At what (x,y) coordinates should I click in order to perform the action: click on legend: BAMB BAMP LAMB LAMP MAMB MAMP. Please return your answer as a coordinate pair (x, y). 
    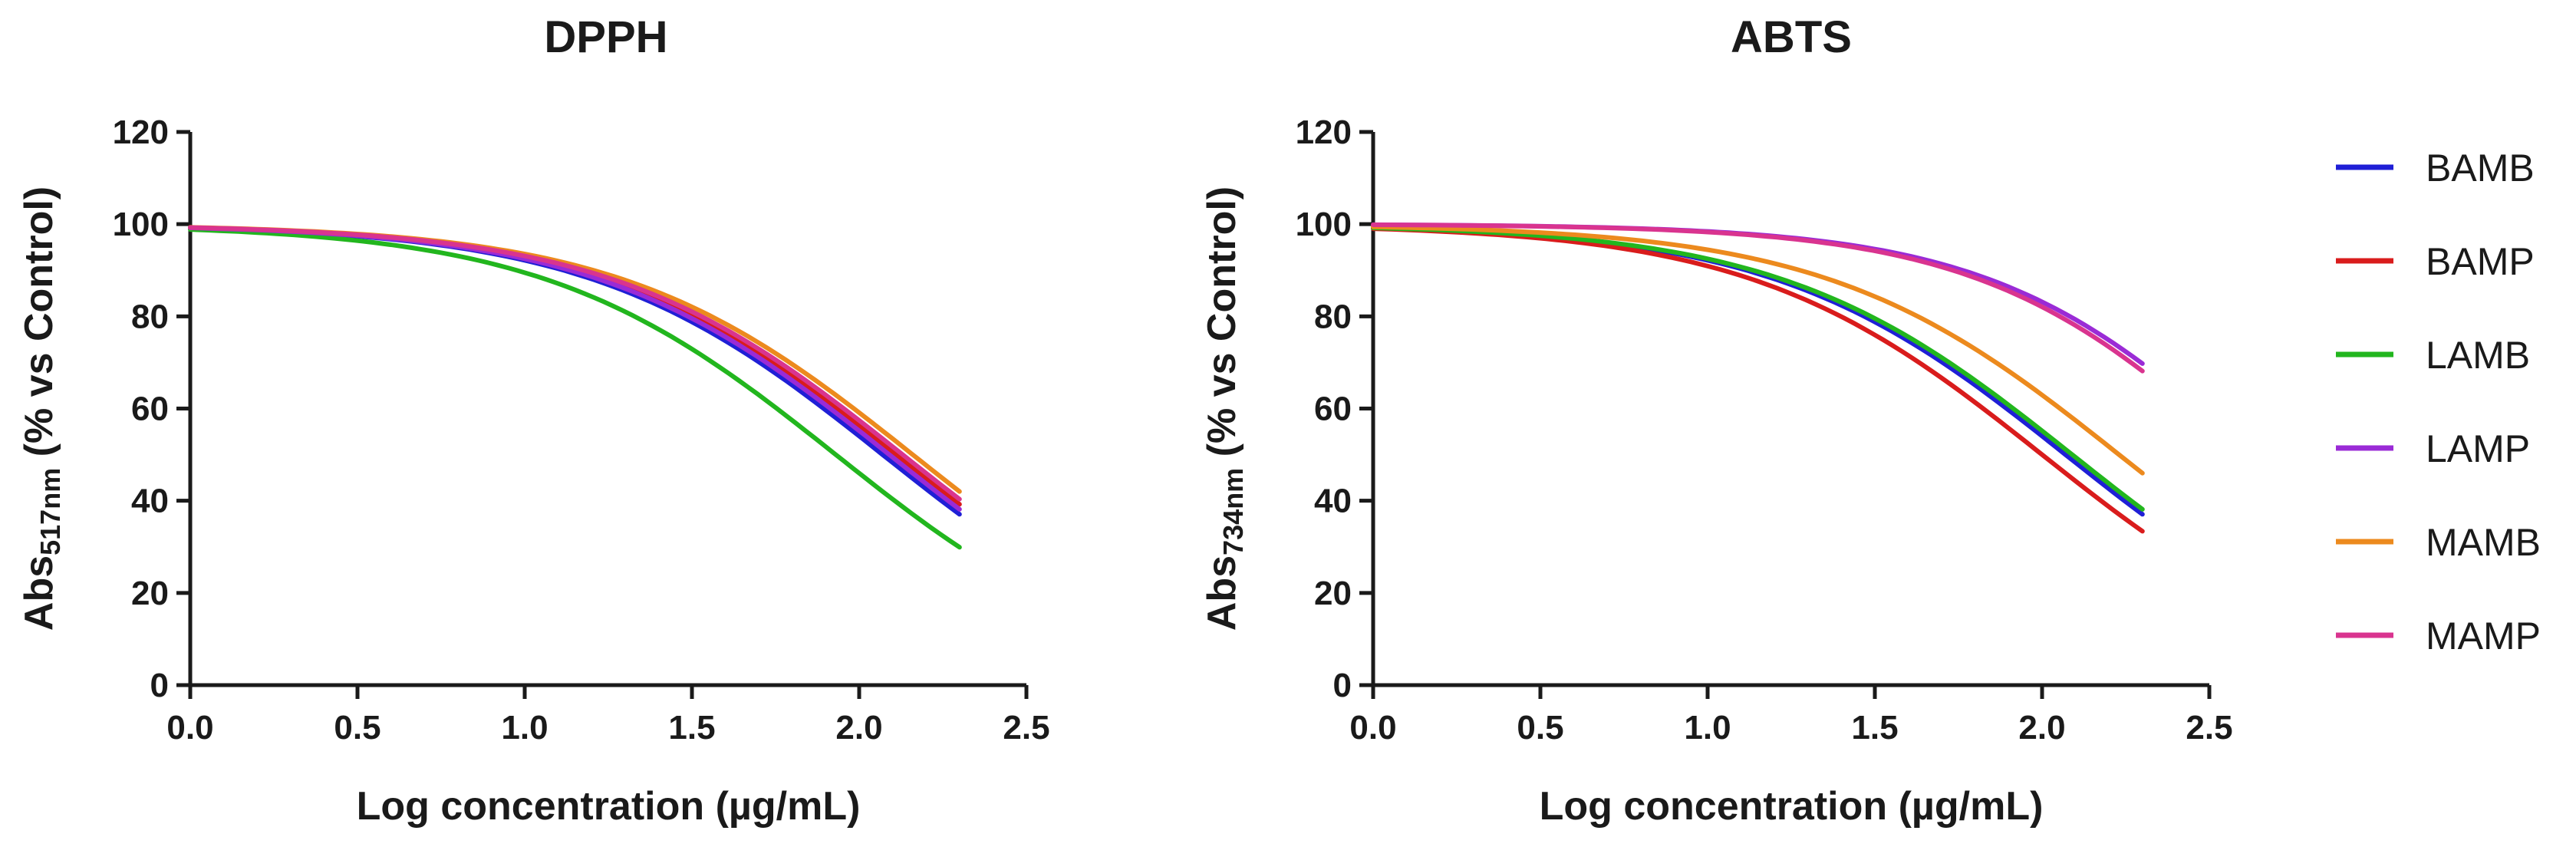
    Looking at the image, I should click on (2438, 402).